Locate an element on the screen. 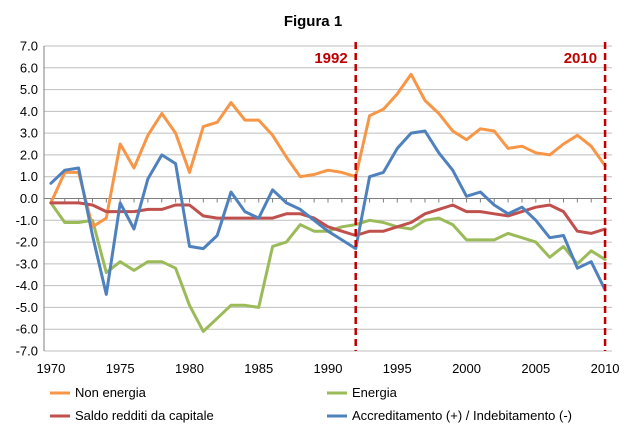  y-tick-label: 1.0 is located at coordinates (29, 176).